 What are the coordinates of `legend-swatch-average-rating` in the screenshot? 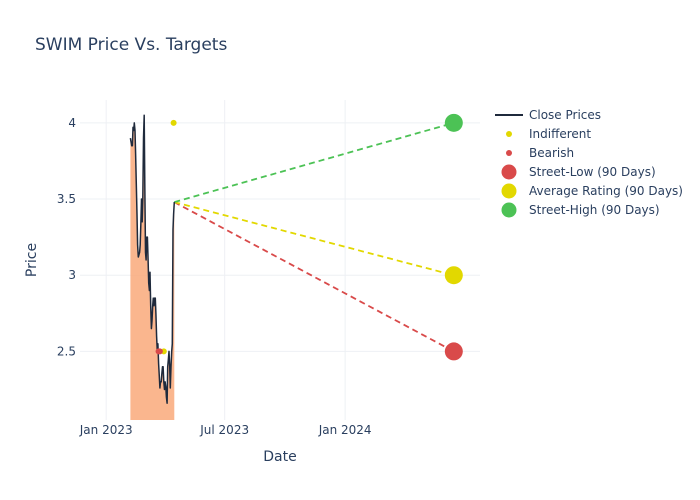 It's located at (509, 191).